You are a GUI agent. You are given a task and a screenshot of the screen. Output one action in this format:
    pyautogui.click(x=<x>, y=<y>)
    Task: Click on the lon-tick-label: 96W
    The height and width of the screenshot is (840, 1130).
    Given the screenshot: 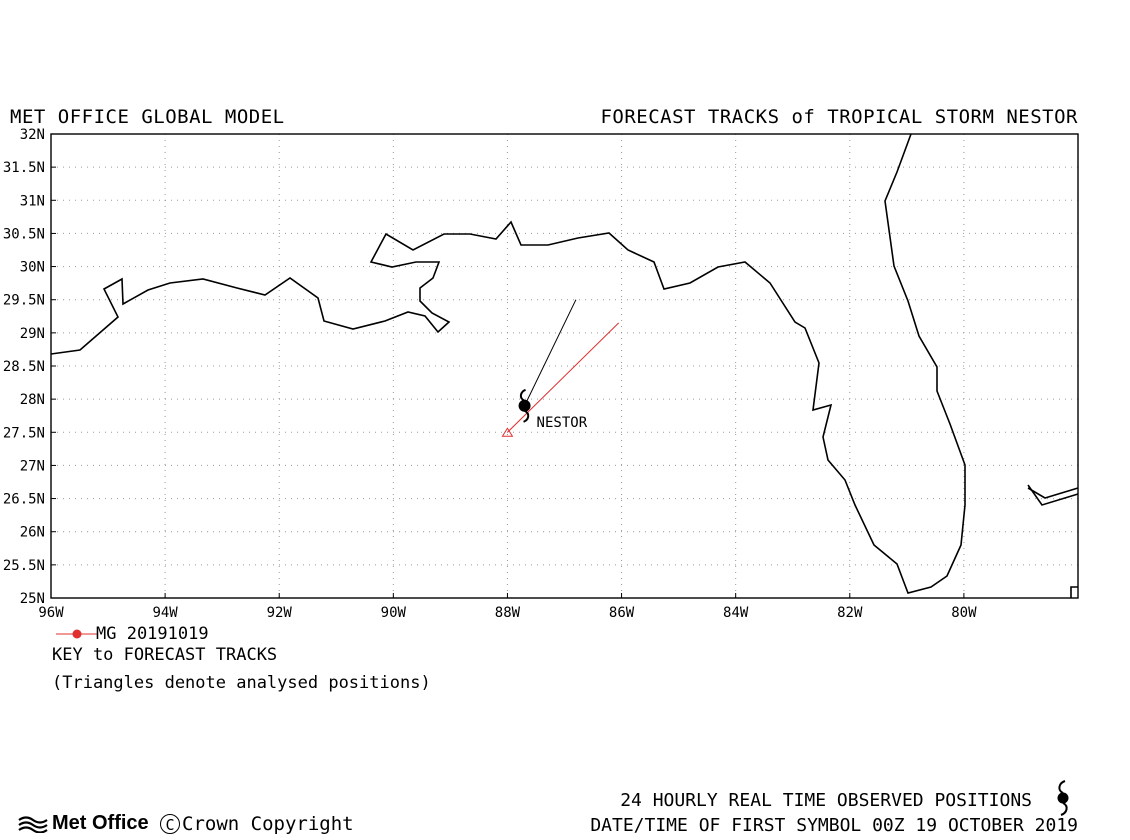 What is the action you would take?
    pyautogui.click(x=51, y=613)
    